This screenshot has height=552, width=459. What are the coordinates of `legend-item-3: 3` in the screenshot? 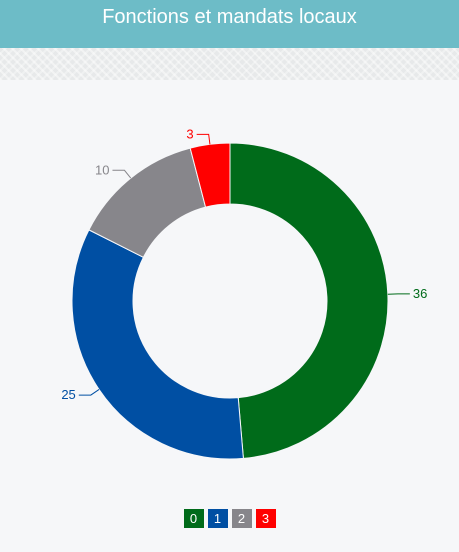 It's located at (265, 518).